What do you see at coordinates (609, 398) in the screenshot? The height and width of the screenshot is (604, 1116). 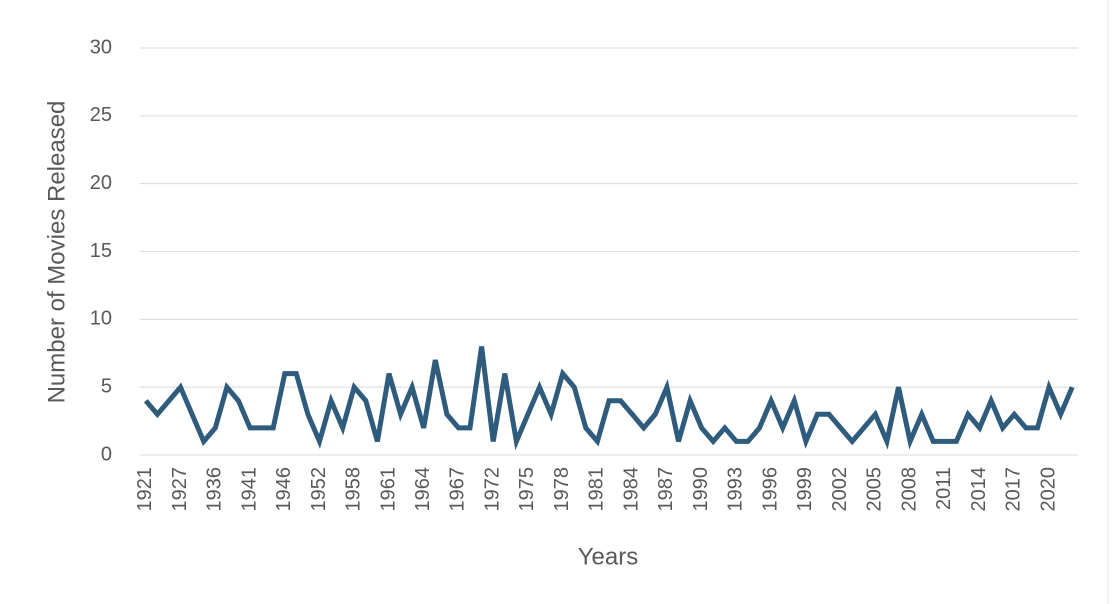 I see `data-line` at bounding box center [609, 398].